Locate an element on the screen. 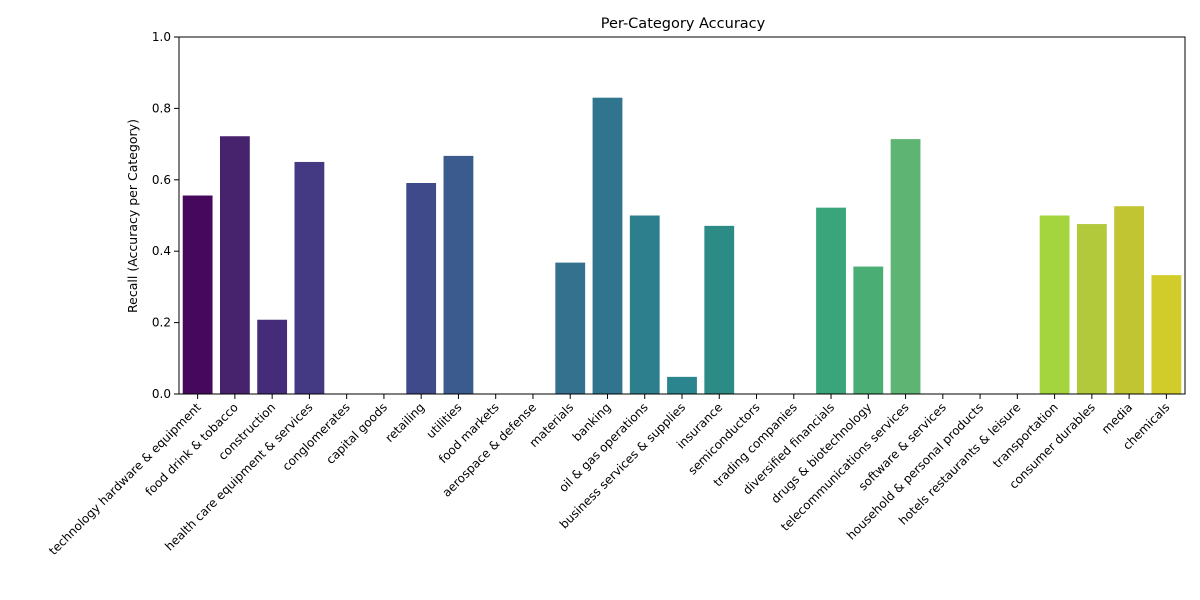 The height and width of the screenshot is (600, 1200). x-tick-label-25: media is located at coordinates (1117, 418).